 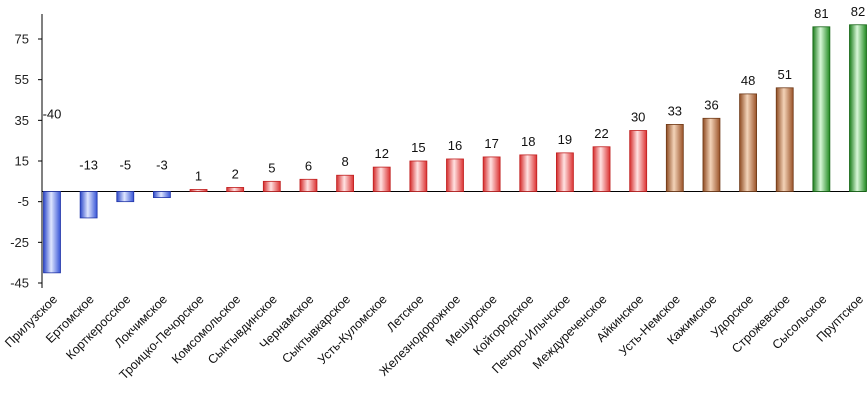 I want to click on y-tick-label: -45, so click(x=19, y=283).